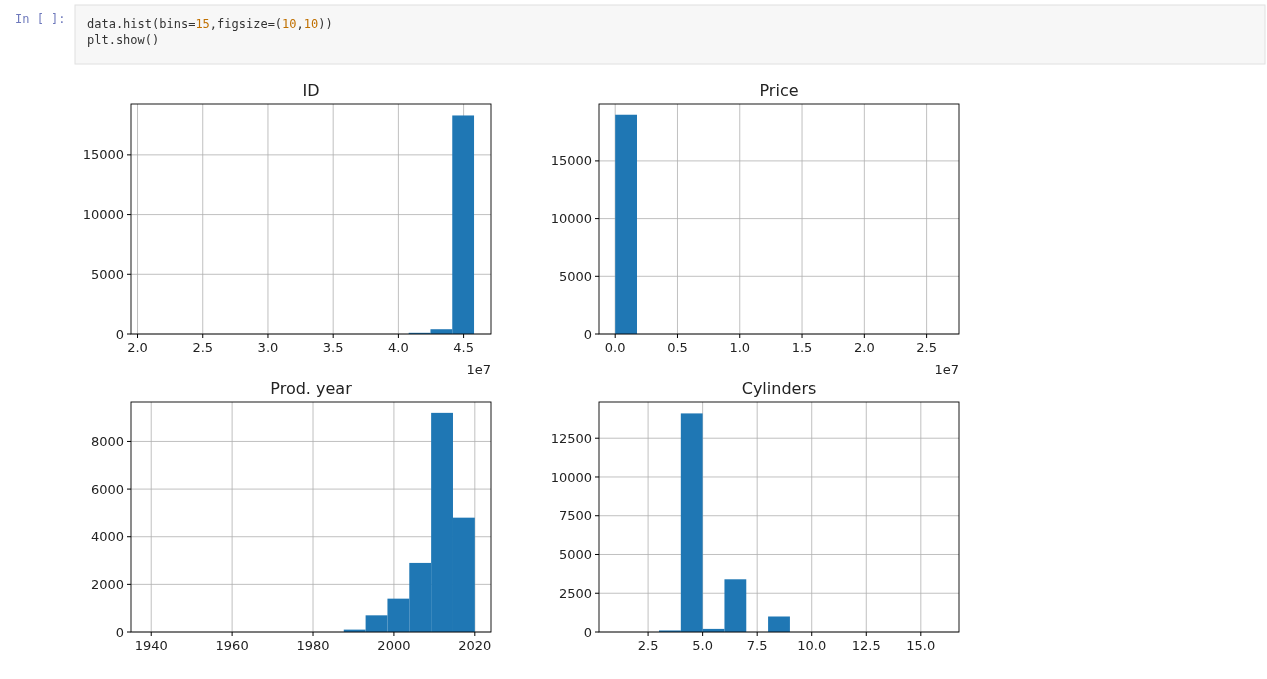 This screenshot has width=1267, height=679. I want to click on x-tick-label: 12.5, so click(866, 645).